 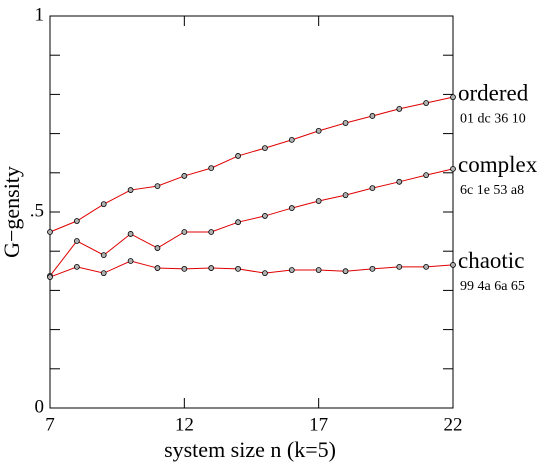 I want to click on x-axis-title: system size n (k=5), so click(x=250, y=449).